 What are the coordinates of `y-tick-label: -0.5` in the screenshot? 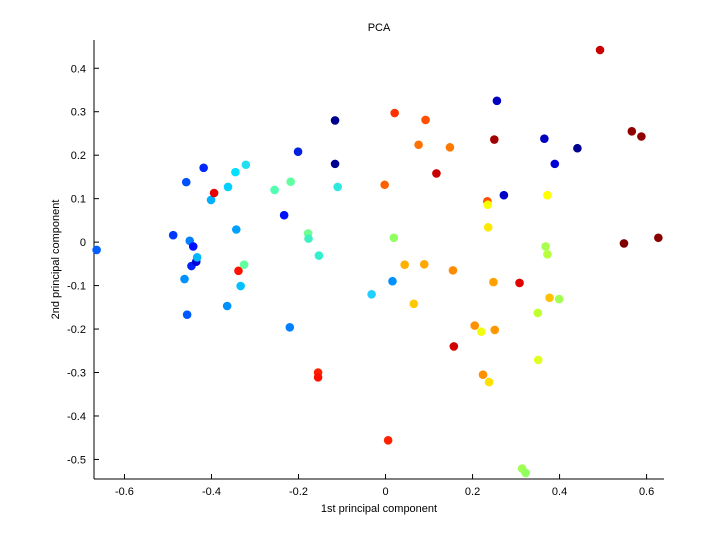 It's located at (76, 460).